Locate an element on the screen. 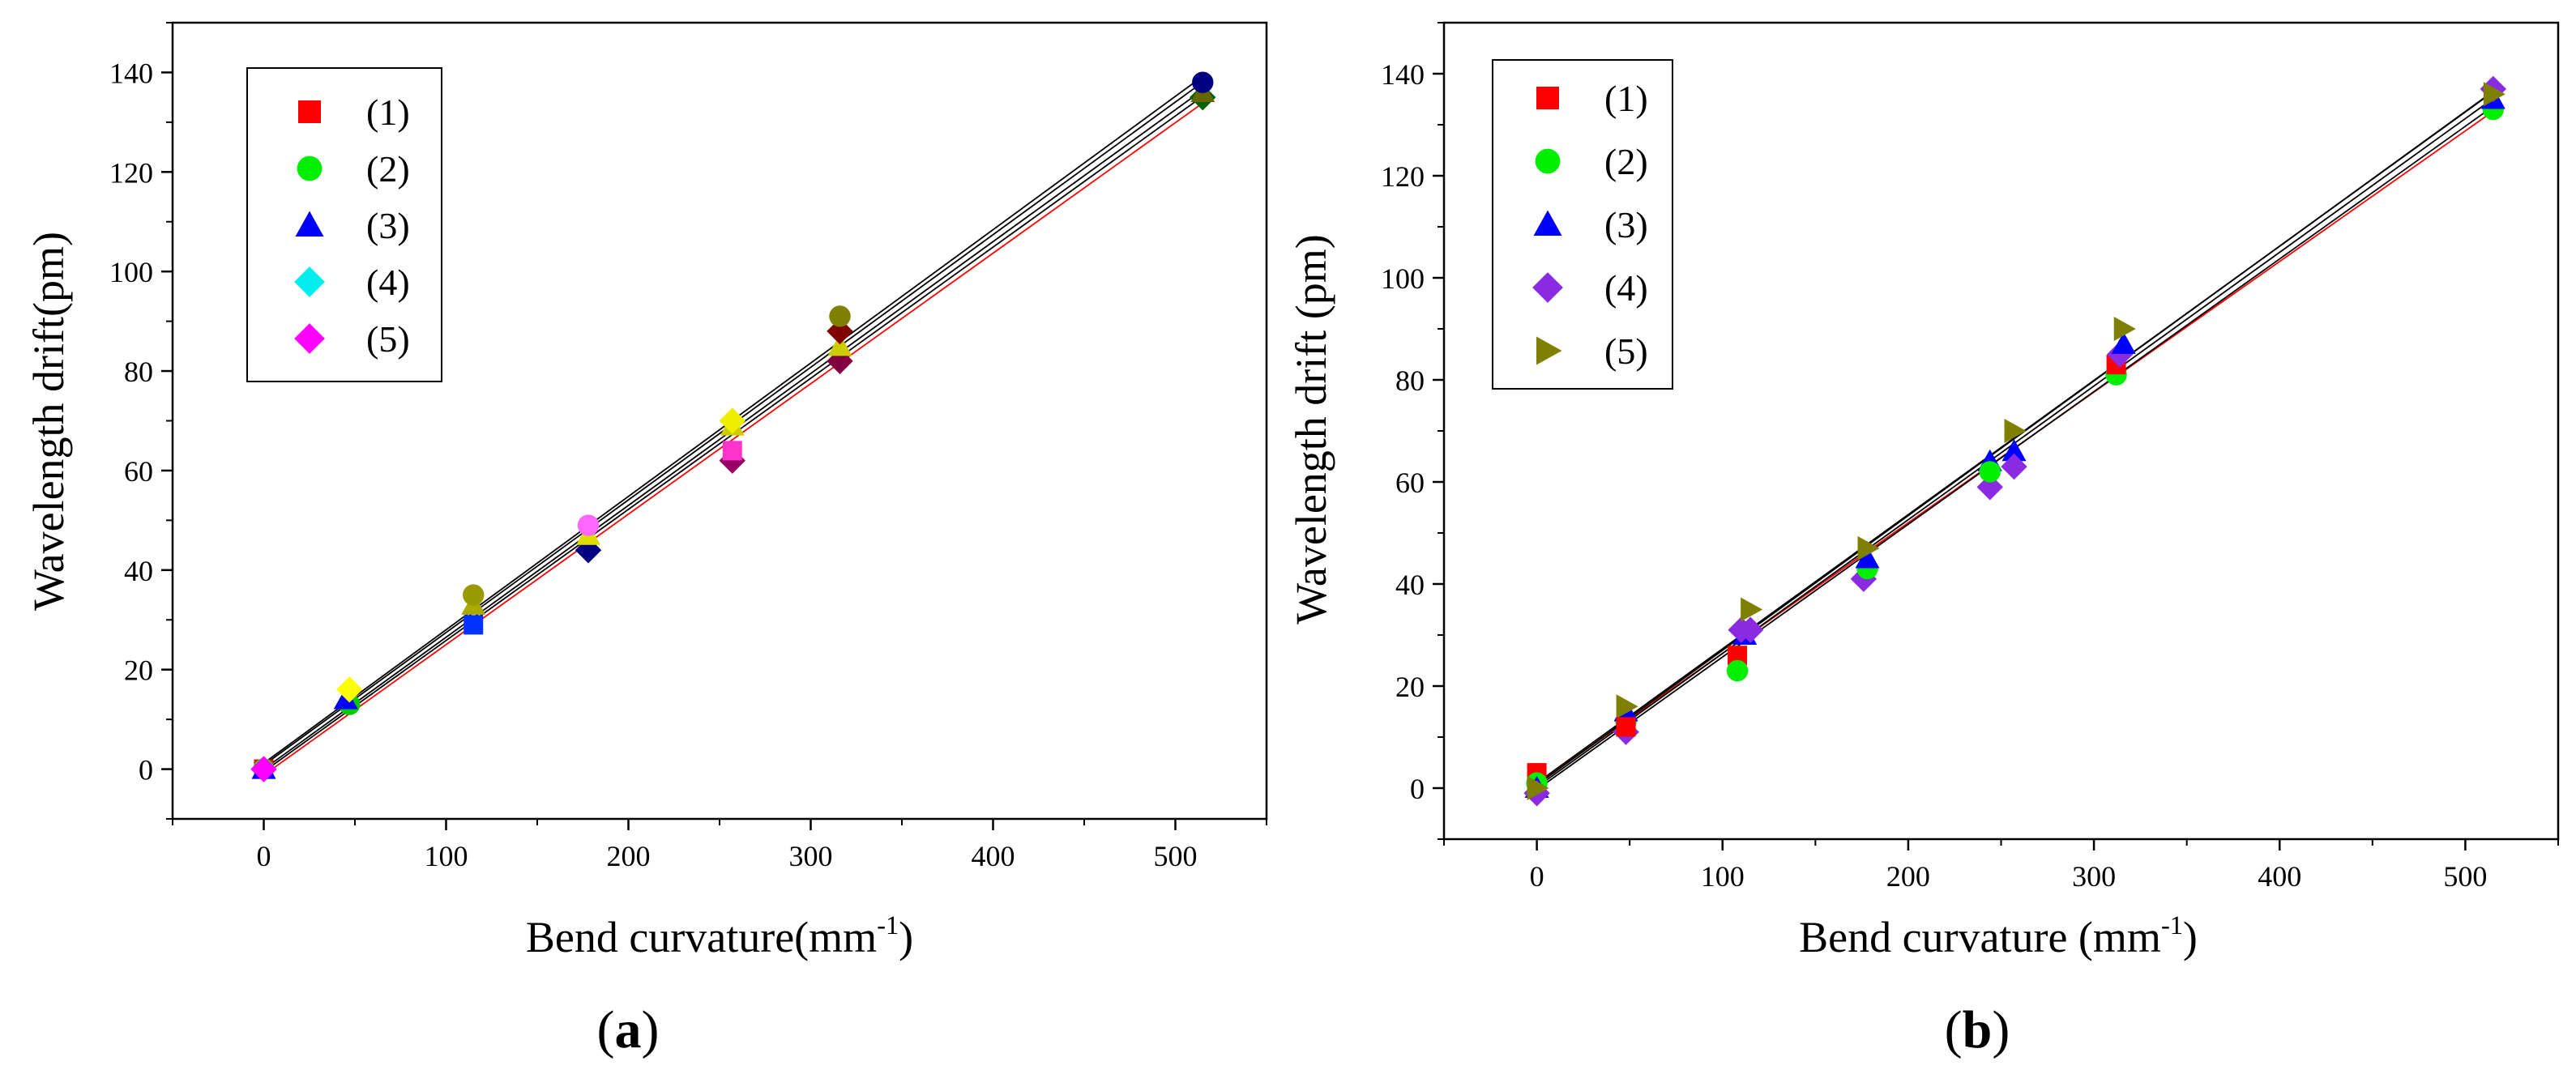 This screenshot has height=1087, width=2576. x-axis-title-main: Bend curvature(mm is located at coordinates (701, 937).